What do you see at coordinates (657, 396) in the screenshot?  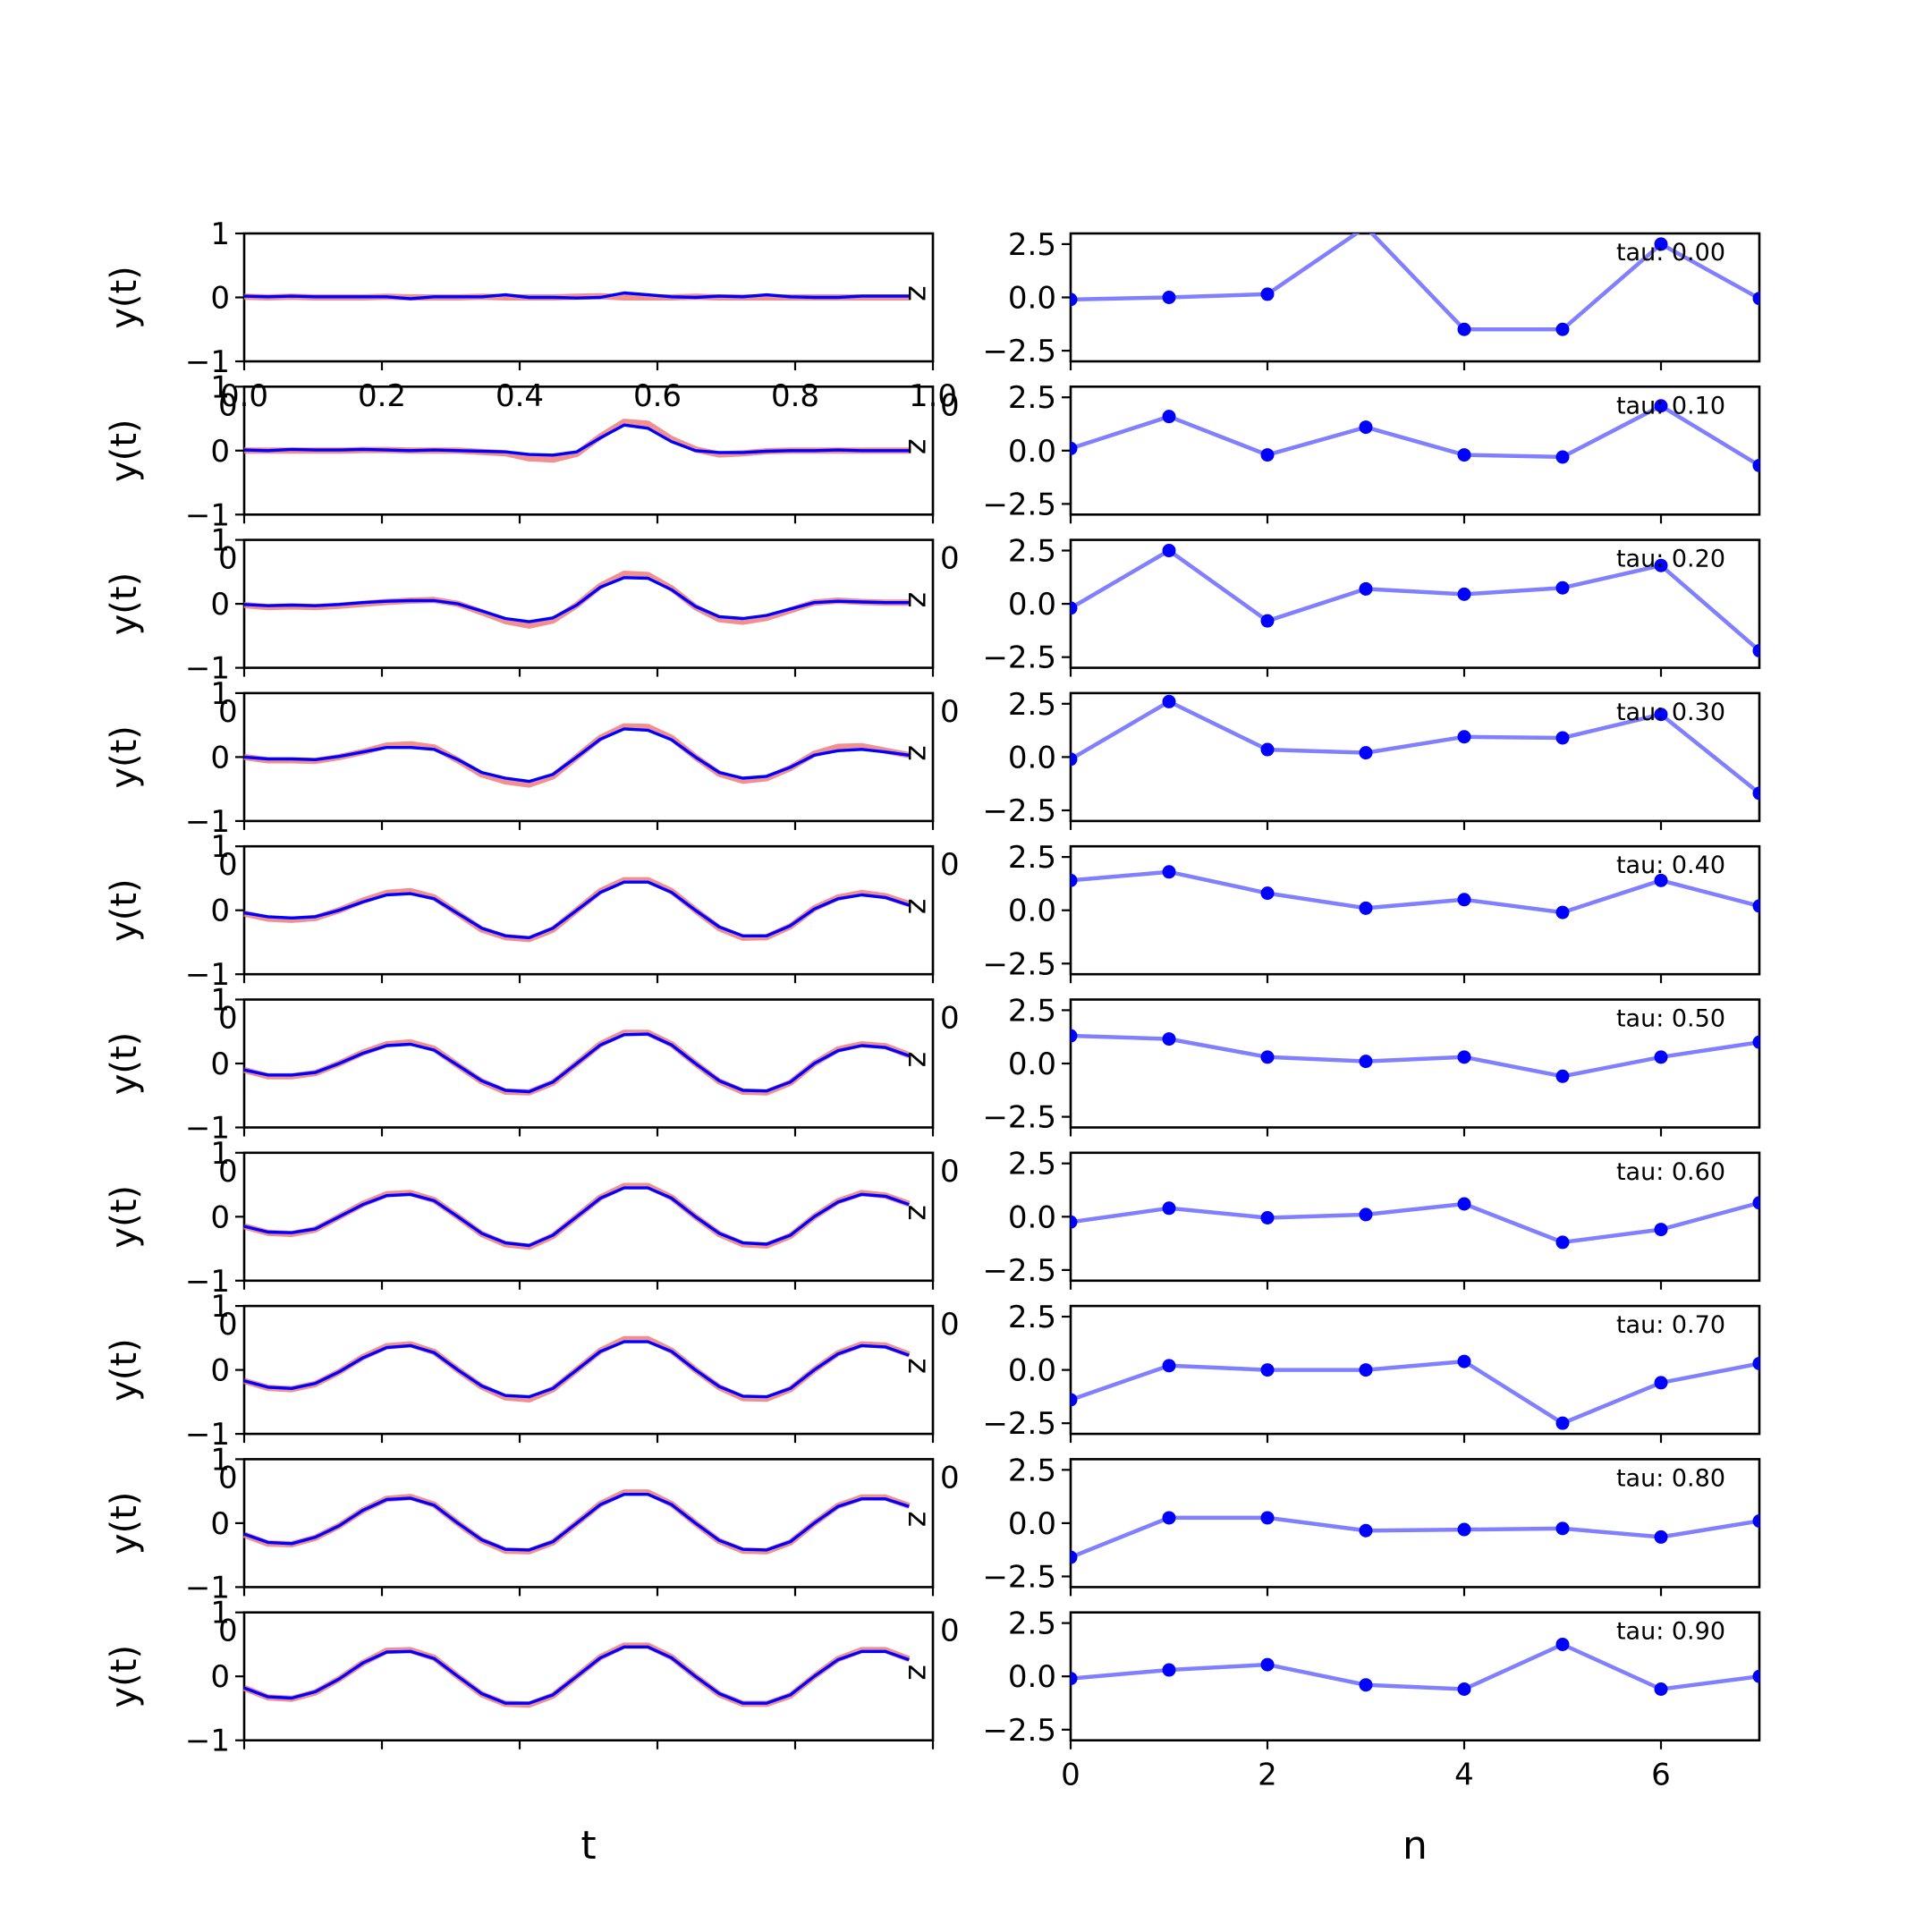 I see `x-tick-label: 0.6` at bounding box center [657, 396].